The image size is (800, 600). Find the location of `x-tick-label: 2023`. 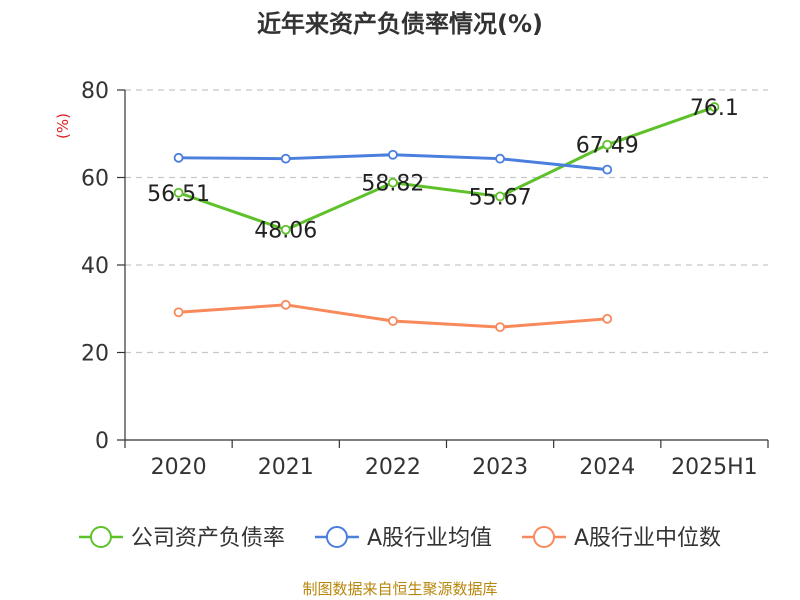

x-tick-label: 2023 is located at coordinates (500, 467).